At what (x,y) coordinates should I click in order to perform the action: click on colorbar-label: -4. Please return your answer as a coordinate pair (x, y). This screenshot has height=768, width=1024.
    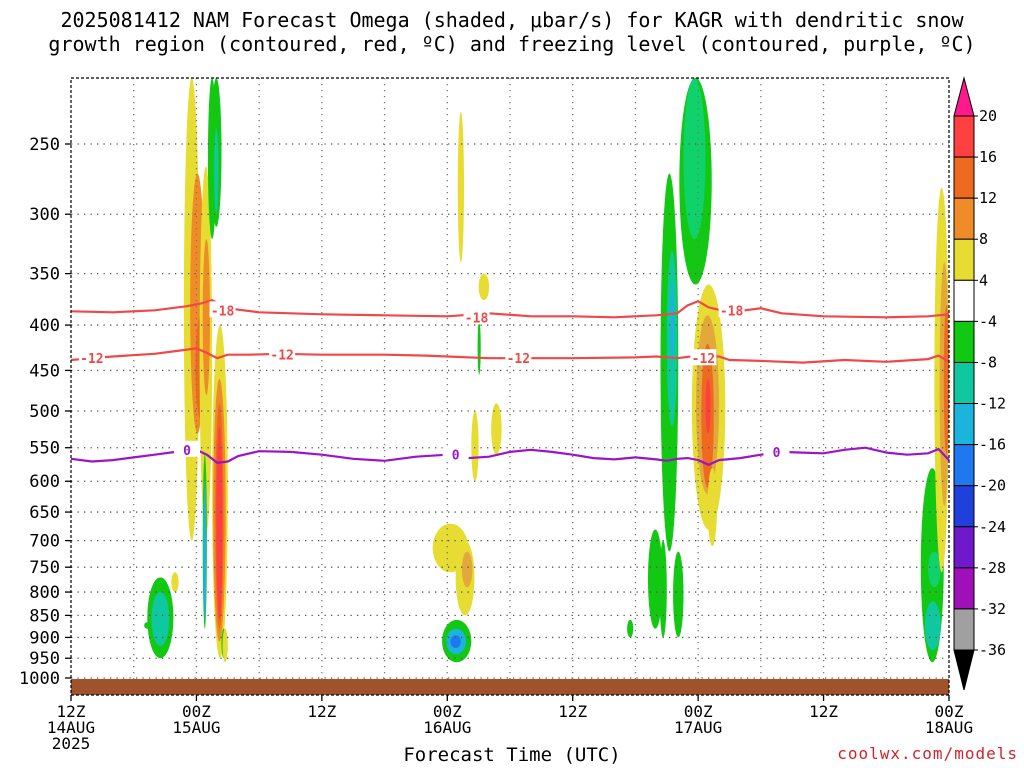
    Looking at the image, I should click on (988, 321).